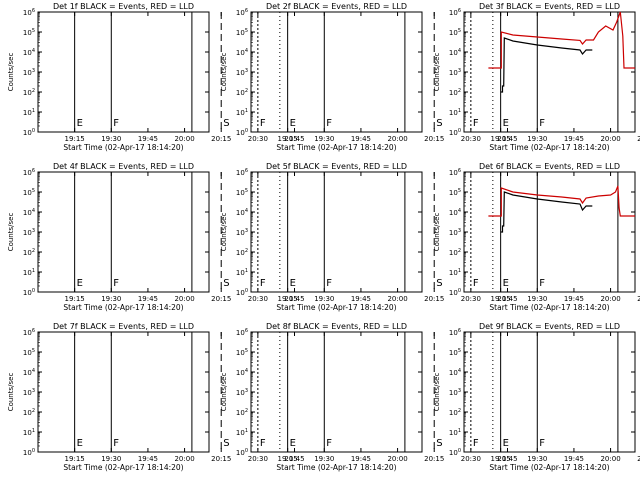  I want to click on panel-title: Det 4f BLACK = Events, RED = LLD, so click(123, 166).